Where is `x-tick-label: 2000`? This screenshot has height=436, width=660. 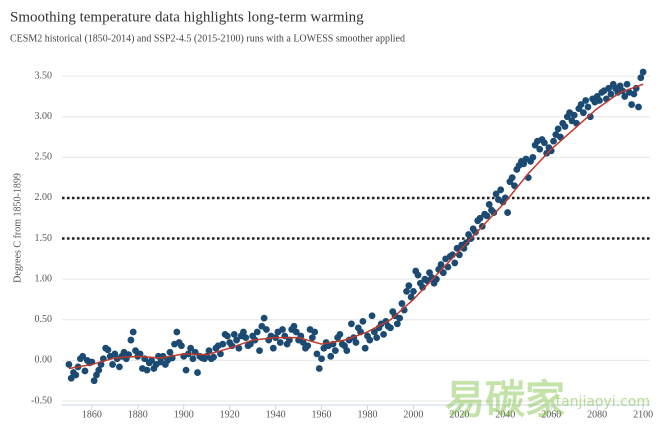 x-tick-label: 2000 is located at coordinates (413, 414).